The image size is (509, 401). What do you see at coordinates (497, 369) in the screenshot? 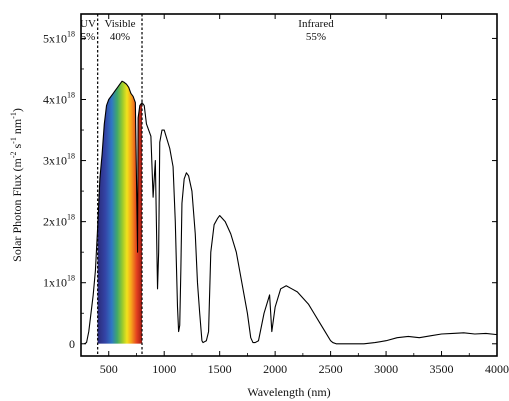
I see `x-tick-label-4000: 4000` at bounding box center [497, 369].